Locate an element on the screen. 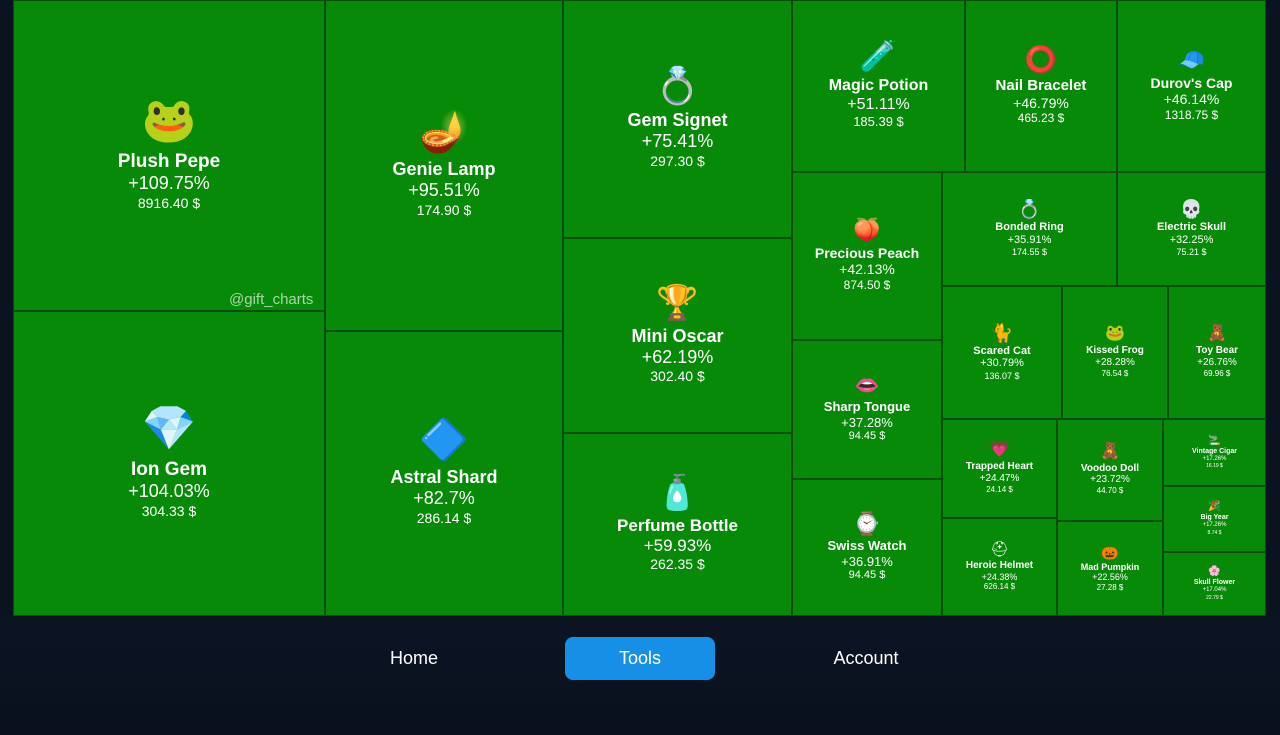  gift-change: +17.04% is located at coordinates (1214, 590).